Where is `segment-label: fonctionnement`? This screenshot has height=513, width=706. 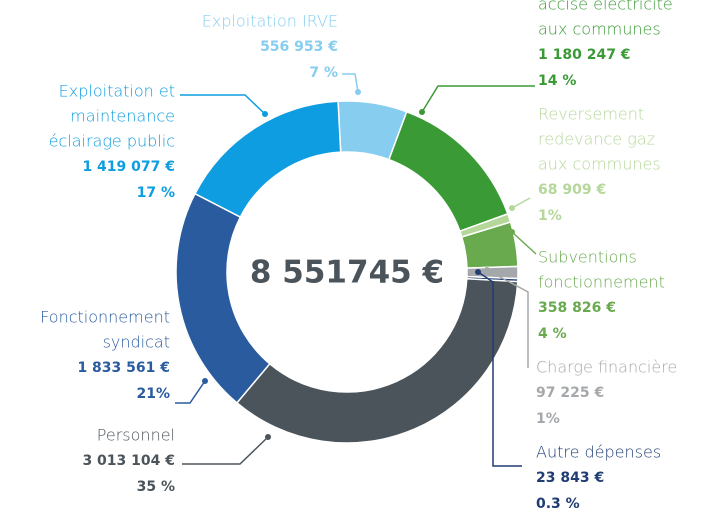
segment-label: fonctionnement is located at coordinates (601, 282).